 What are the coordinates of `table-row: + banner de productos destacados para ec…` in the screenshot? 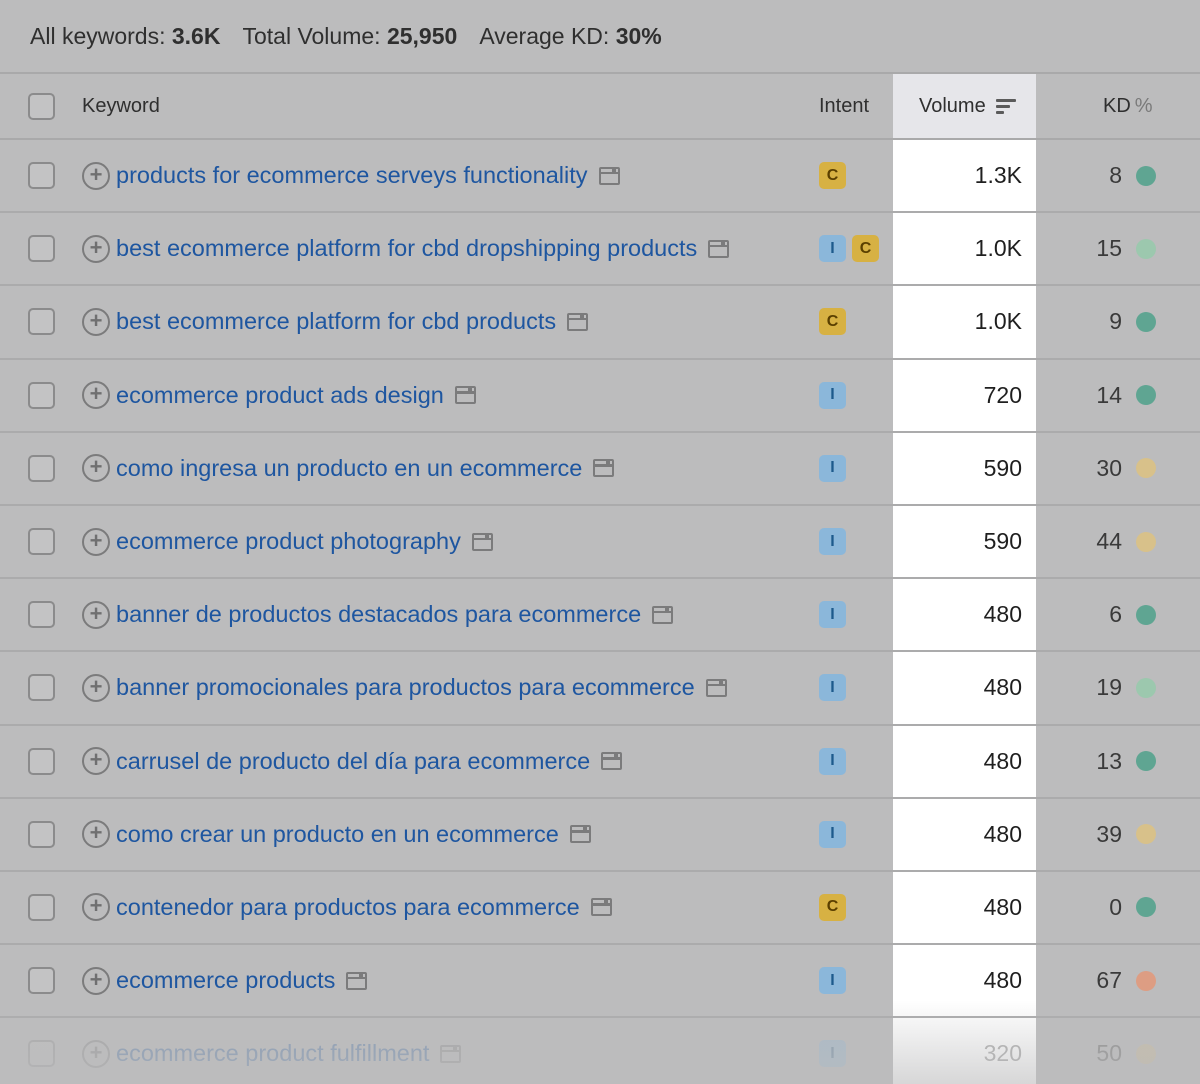 It's located at (600, 616).